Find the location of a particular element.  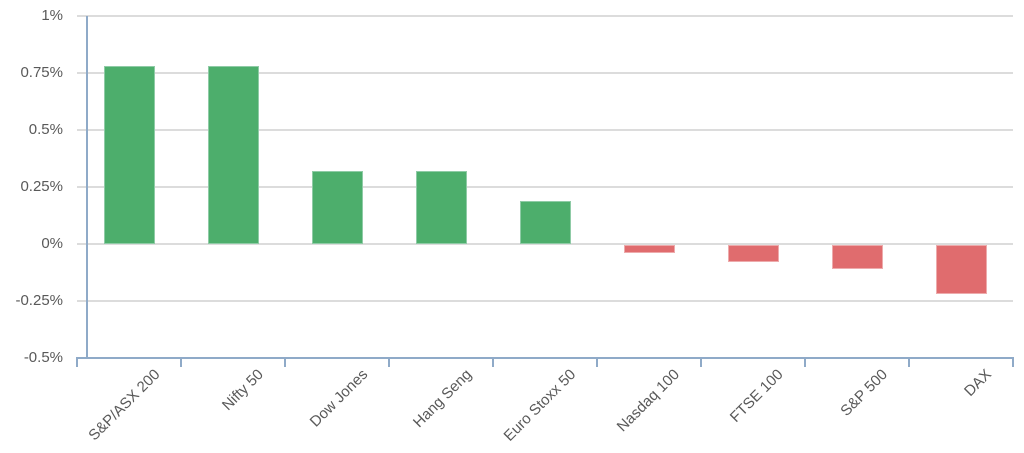

x-axis-category-label-nifty-50: Nifty 50 is located at coordinates (243, 390).